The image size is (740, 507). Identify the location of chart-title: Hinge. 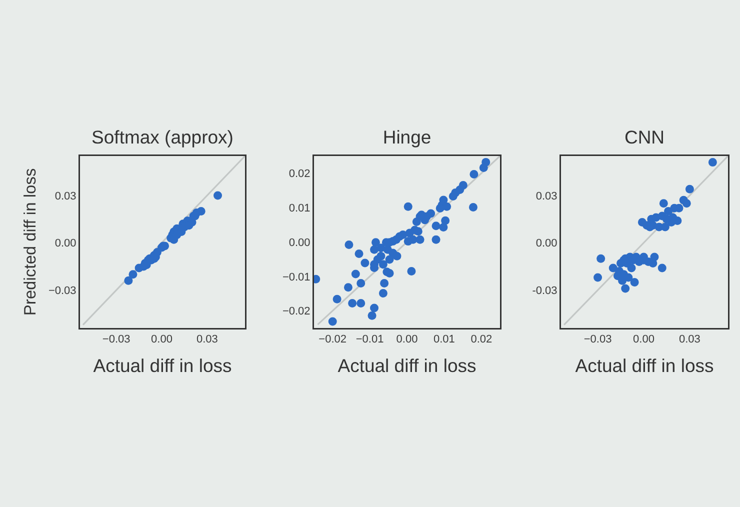
(407, 137).